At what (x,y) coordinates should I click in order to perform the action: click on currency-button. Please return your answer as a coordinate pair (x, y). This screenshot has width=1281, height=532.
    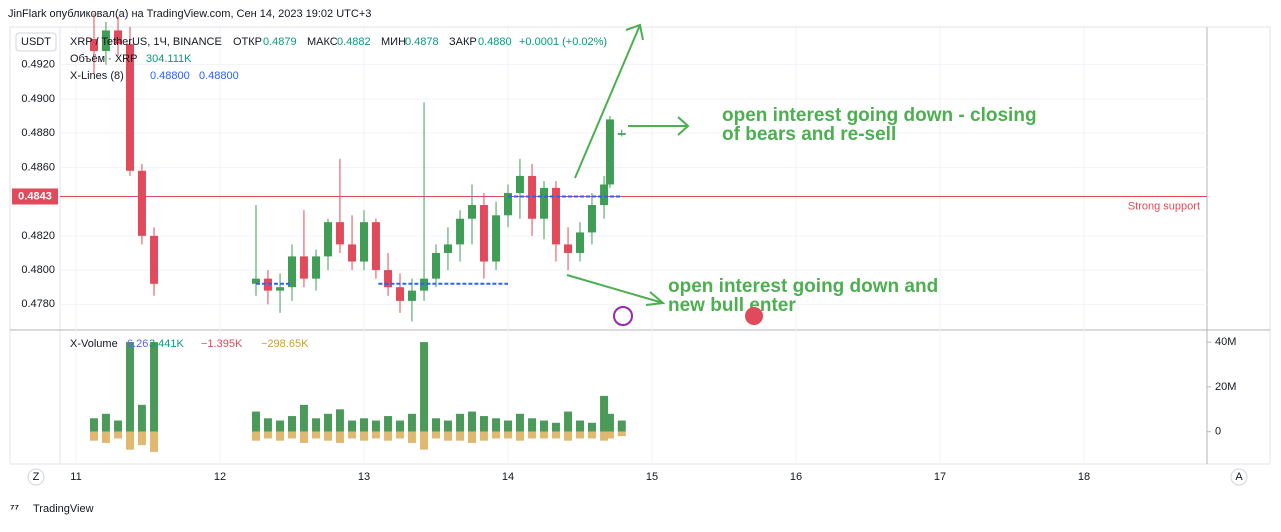
    Looking at the image, I should click on (36, 42).